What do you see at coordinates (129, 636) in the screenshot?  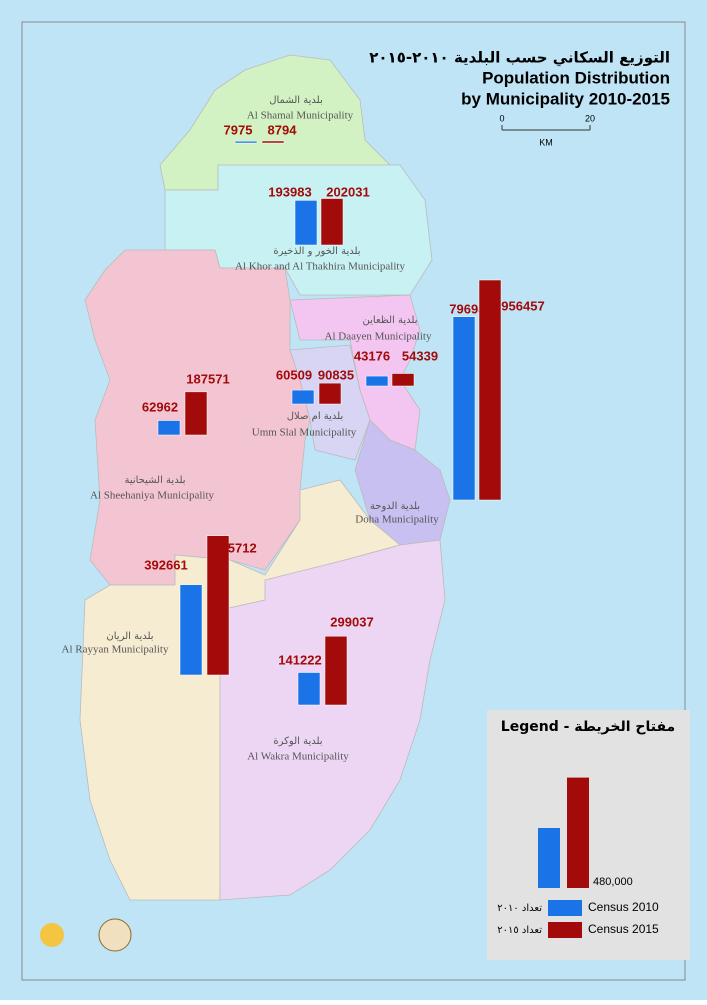 I see `municipality-name-ar: بلدية الريان` at bounding box center [129, 636].